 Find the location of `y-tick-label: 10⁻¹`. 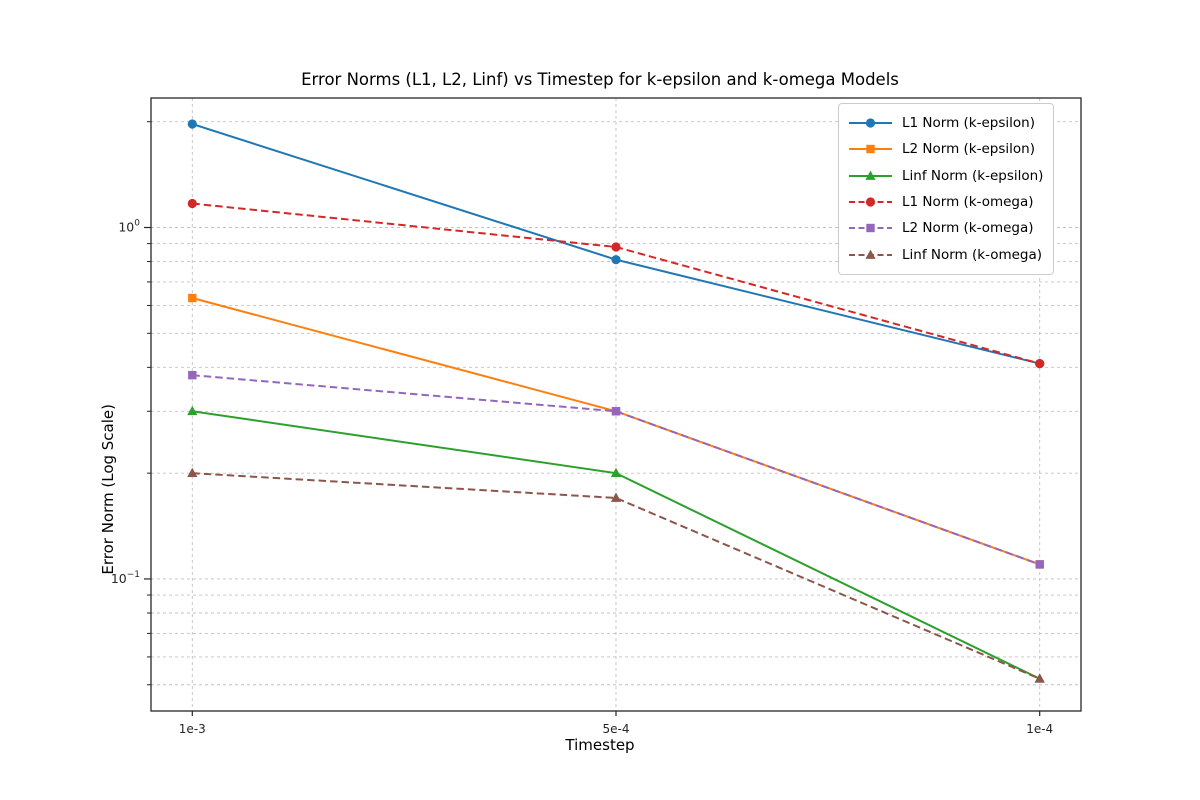

y-tick-label: 10⁻¹ is located at coordinates (125, 578).